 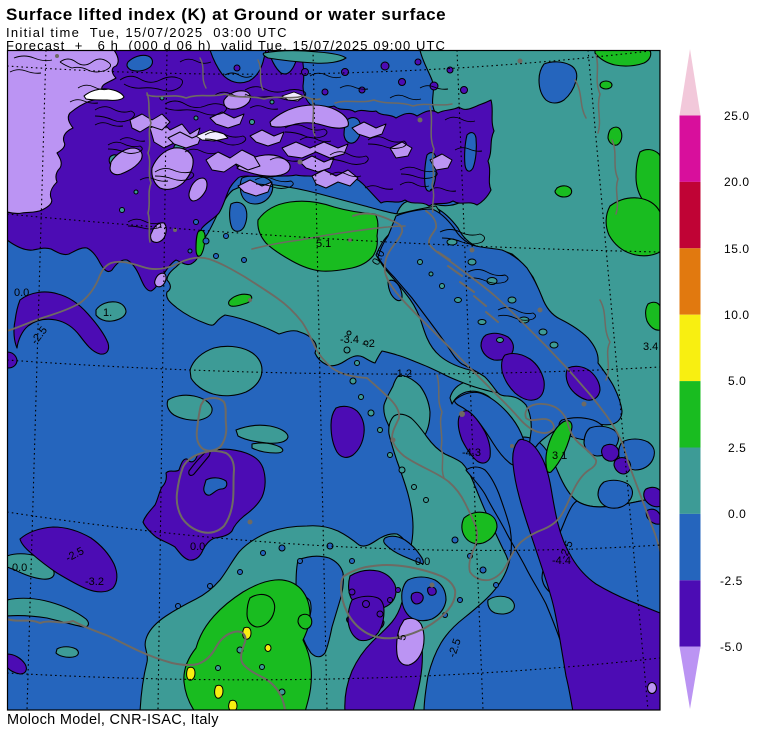 What do you see at coordinates (368, 344) in the screenshot?
I see `svg-text: -.2` at bounding box center [368, 344].